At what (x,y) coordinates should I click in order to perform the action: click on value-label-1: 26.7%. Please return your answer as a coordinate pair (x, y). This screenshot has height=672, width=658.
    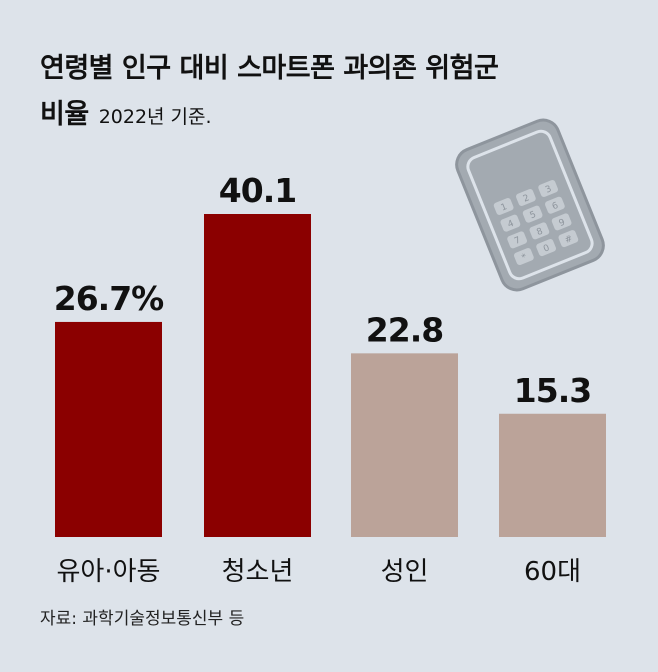
    Looking at the image, I should click on (109, 298).